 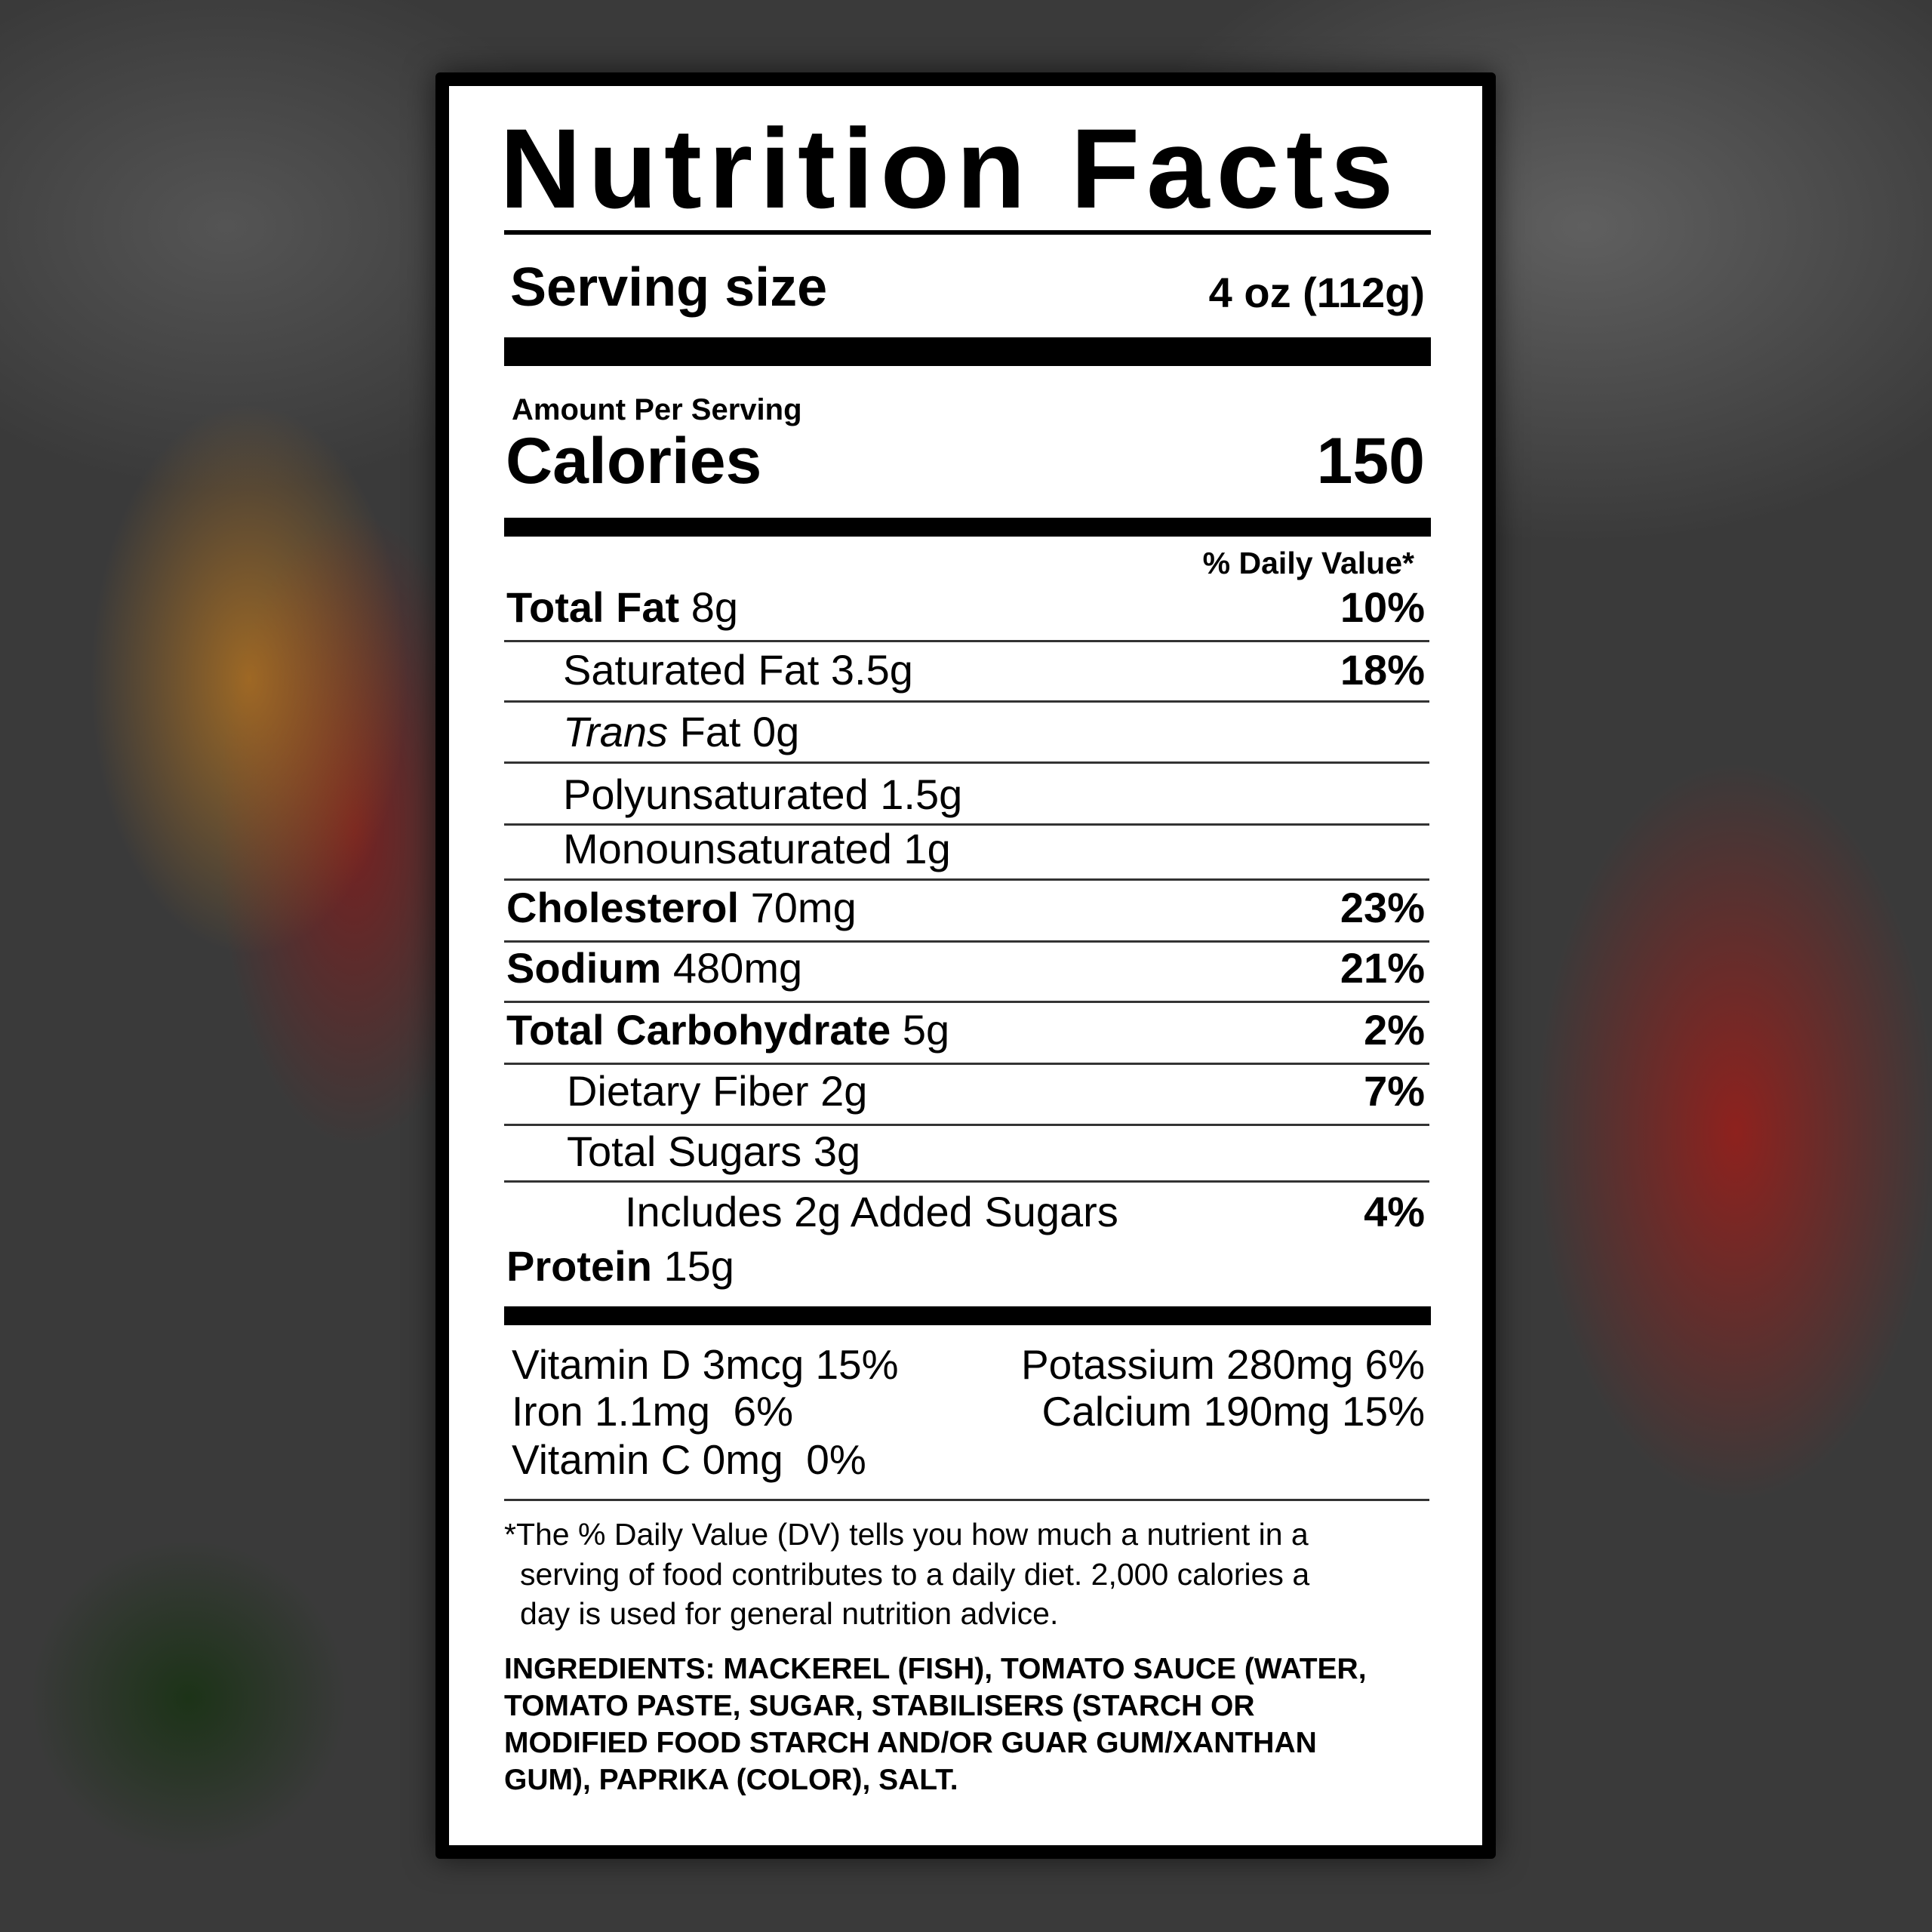 What do you see at coordinates (927, 848) in the screenshot?
I see `nutrient-amount: 1g` at bounding box center [927, 848].